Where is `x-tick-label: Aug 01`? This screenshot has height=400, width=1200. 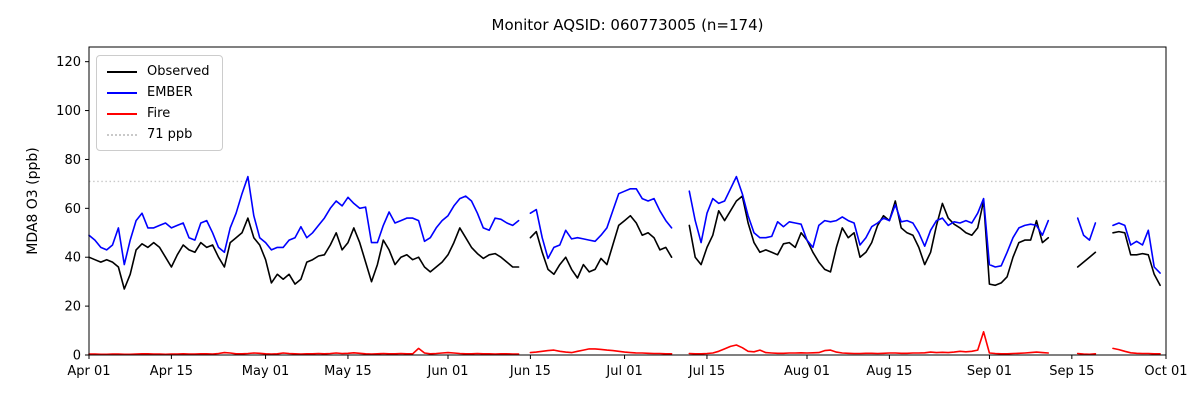
x-tick-label: Aug 01 is located at coordinates (807, 371).